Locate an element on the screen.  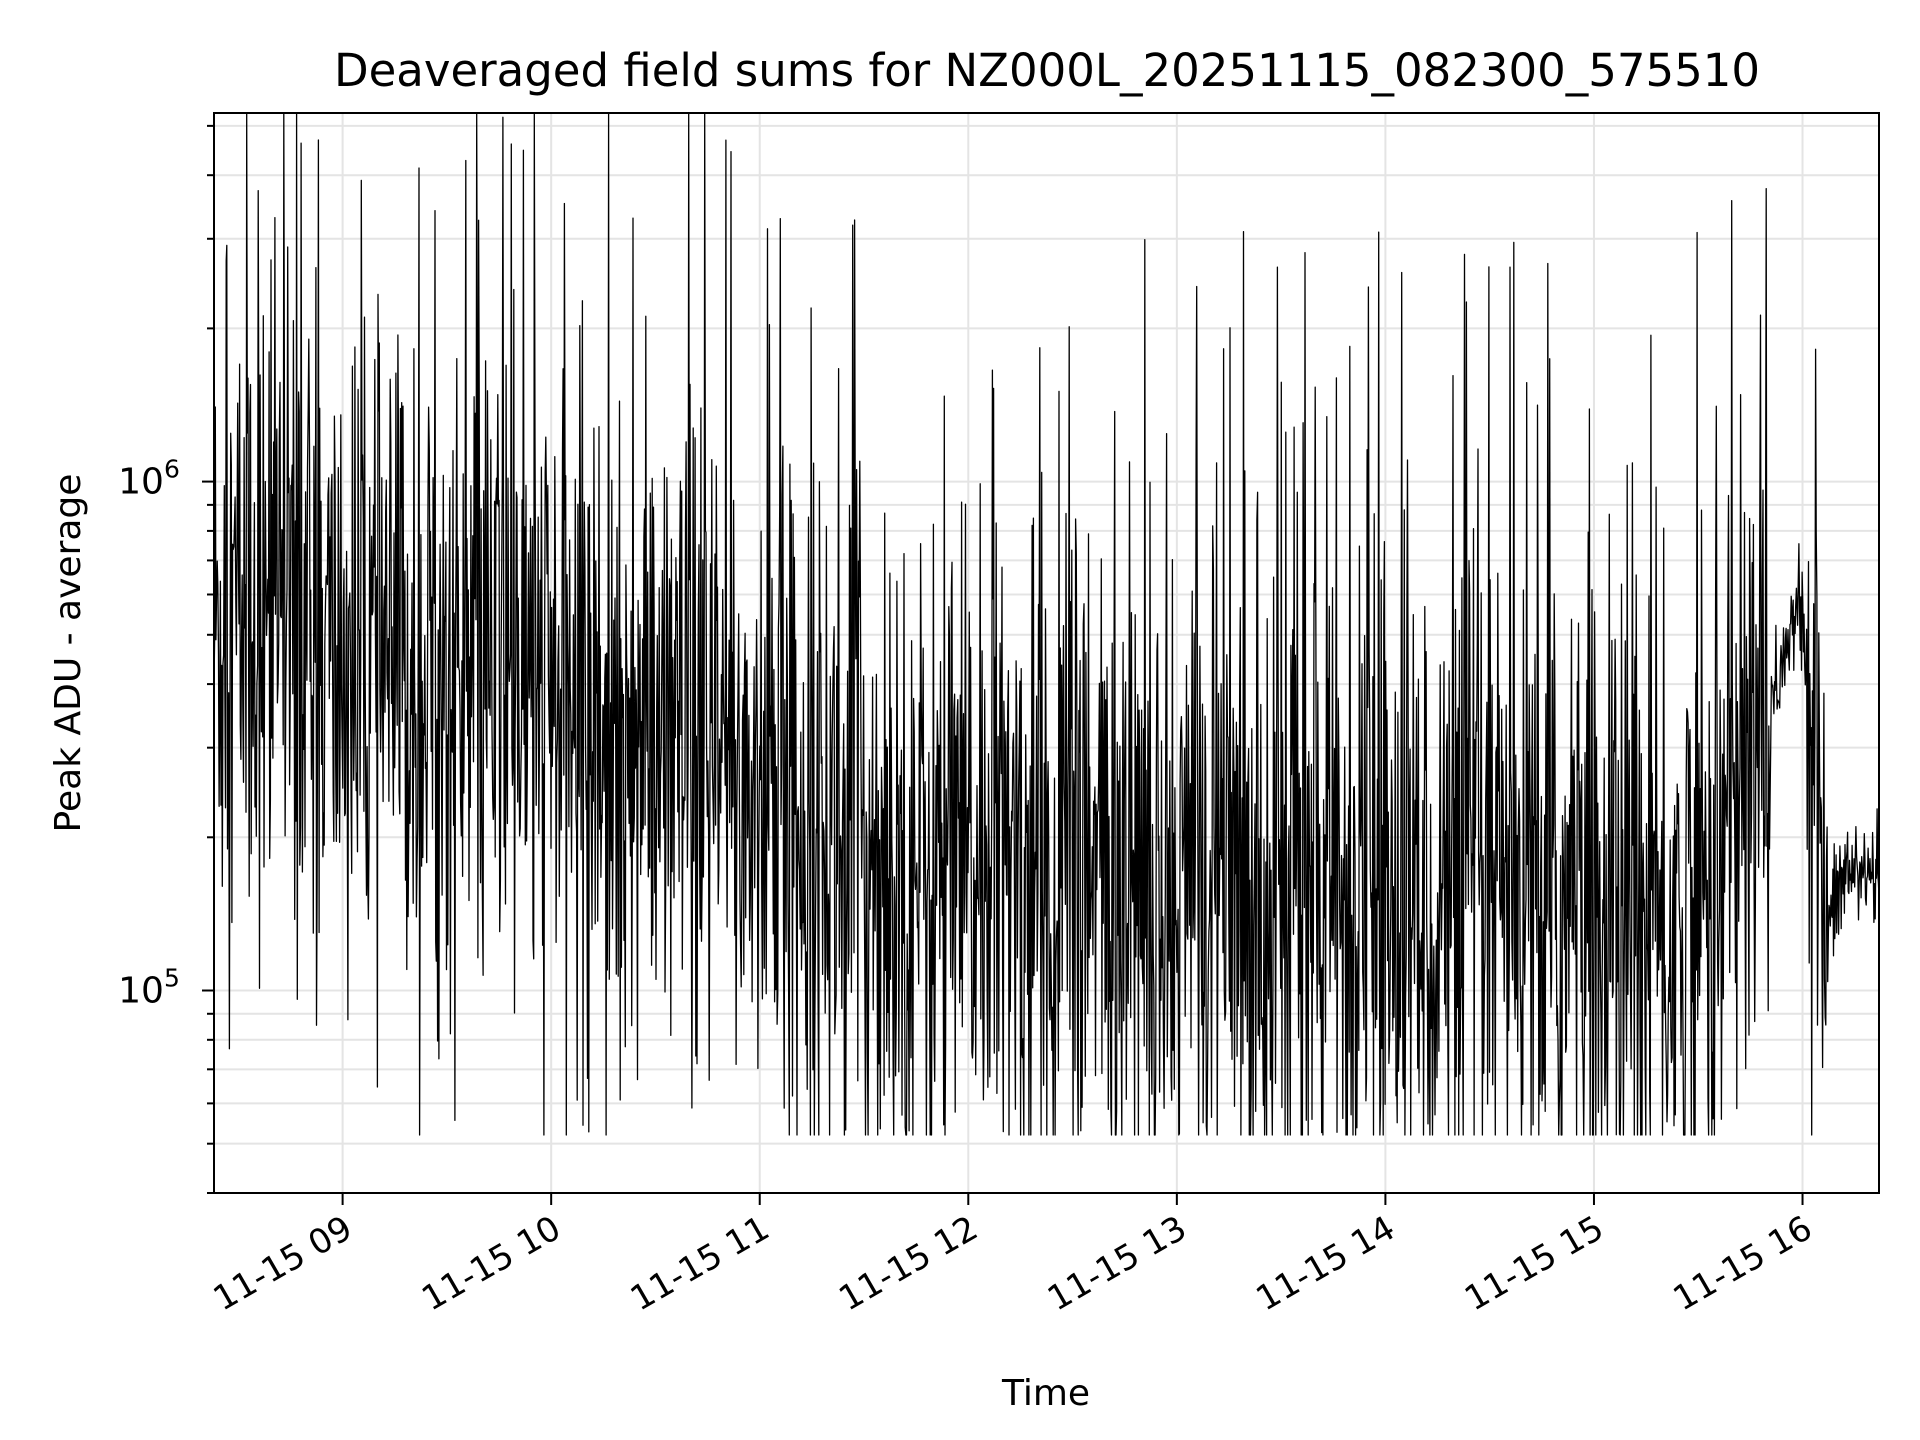
y-tick-label: 10⁵ is located at coordinates (149, 987).